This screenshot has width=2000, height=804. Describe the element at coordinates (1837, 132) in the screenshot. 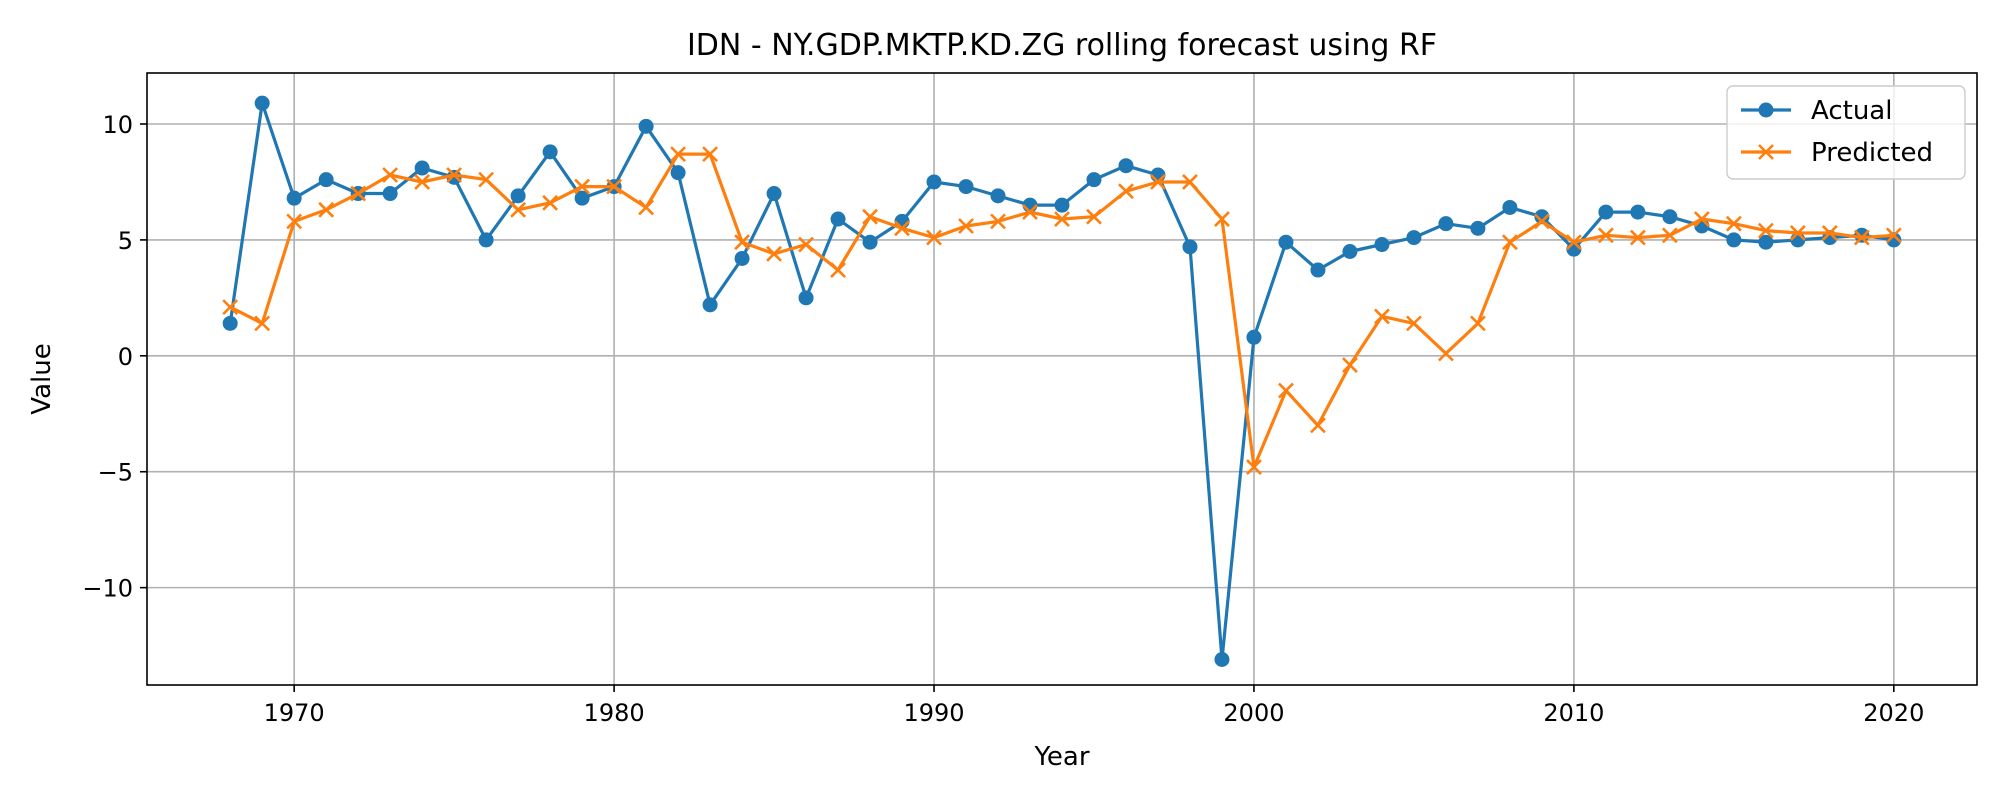

I see `legend-entries: Actual Predicted` at that location.